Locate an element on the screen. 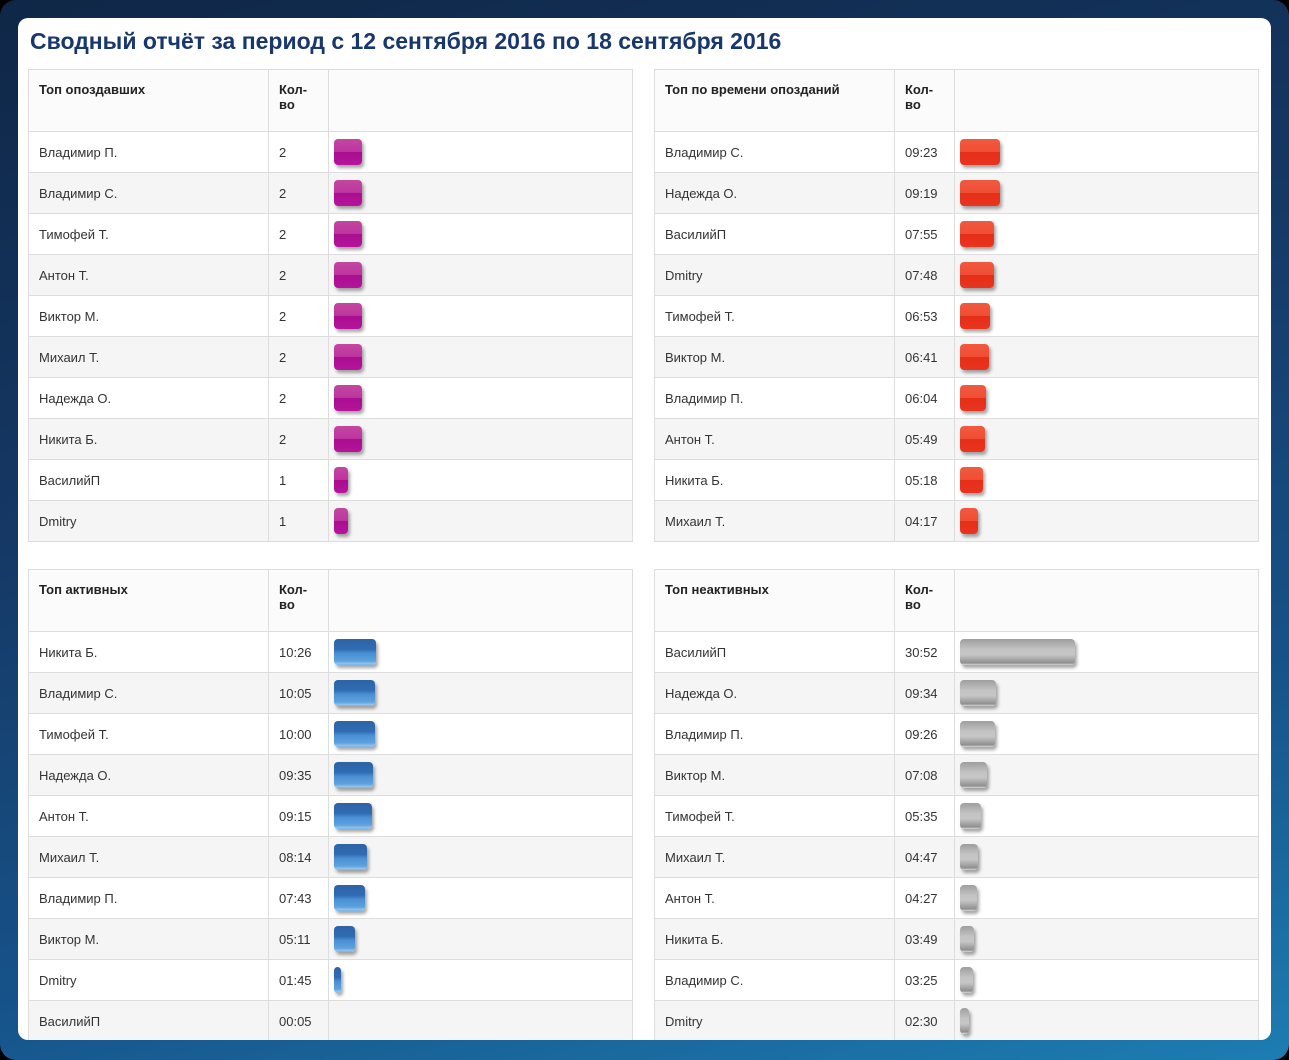 The image size is (1289, 1060). table-title-header: Топ опоздавших is located at coordinates (148, 101).